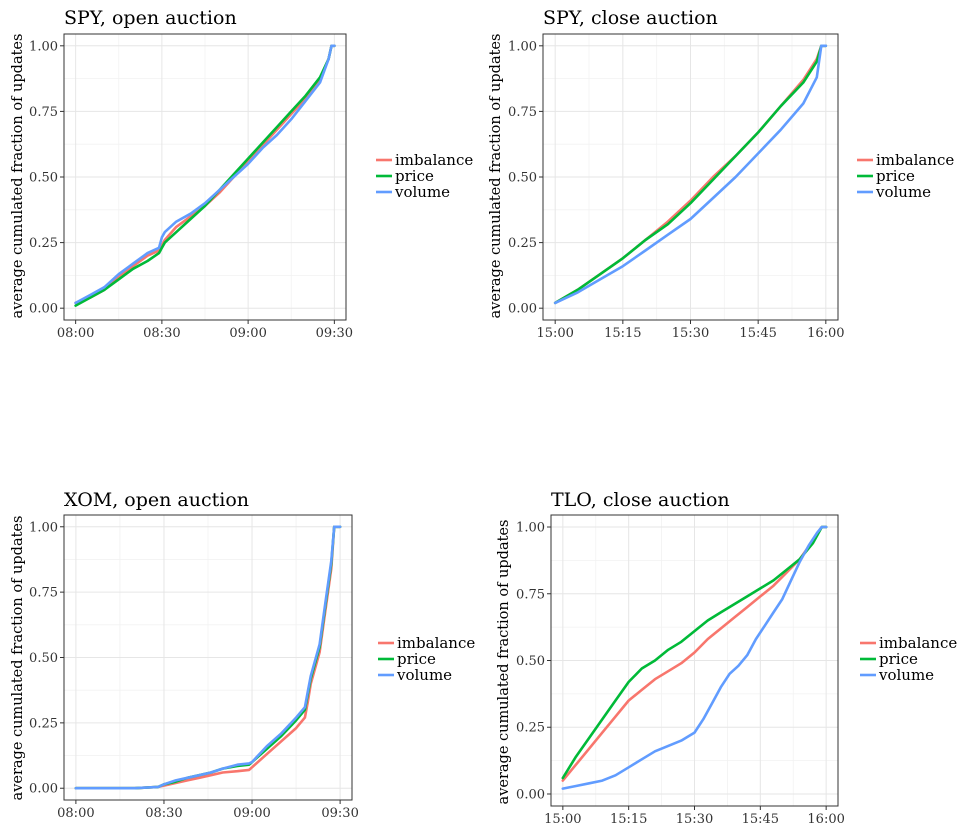  I want to click on chart-title: XOM, open auction, so click(156, 500).